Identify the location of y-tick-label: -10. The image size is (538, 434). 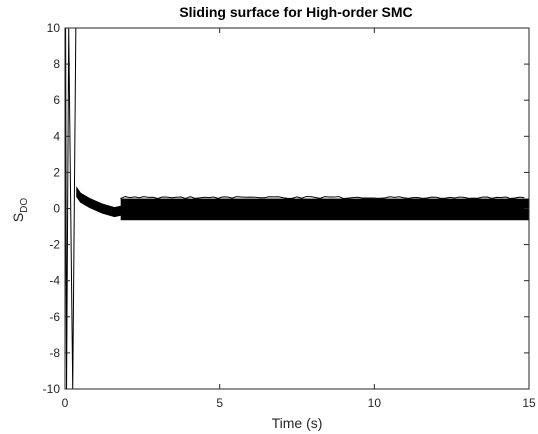
(52, 389).